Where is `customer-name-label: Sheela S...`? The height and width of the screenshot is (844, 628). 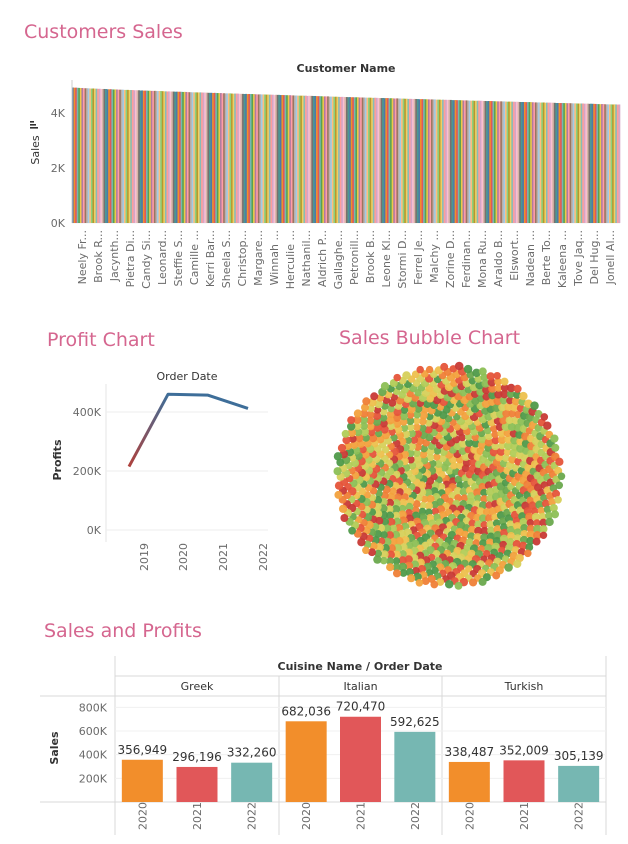 customer-name-label: Sheela S... is located at coordinates (226, 259).